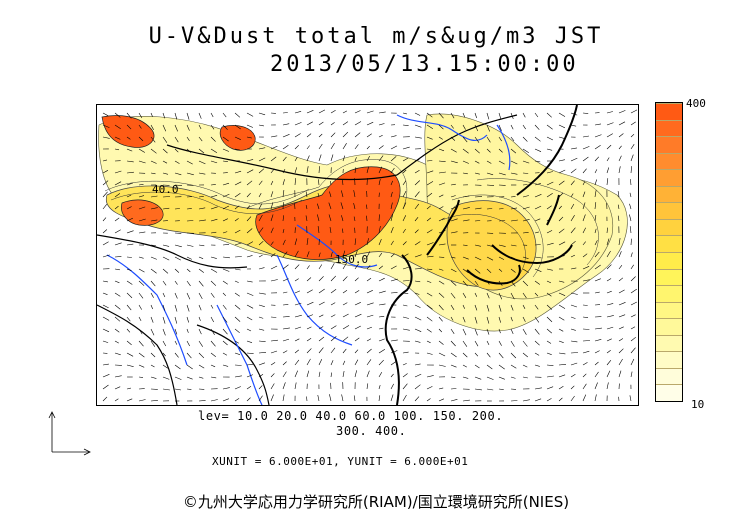 The image size is (752, 532). I want to click on contour-label-150: 150.0, so click(351, 259).